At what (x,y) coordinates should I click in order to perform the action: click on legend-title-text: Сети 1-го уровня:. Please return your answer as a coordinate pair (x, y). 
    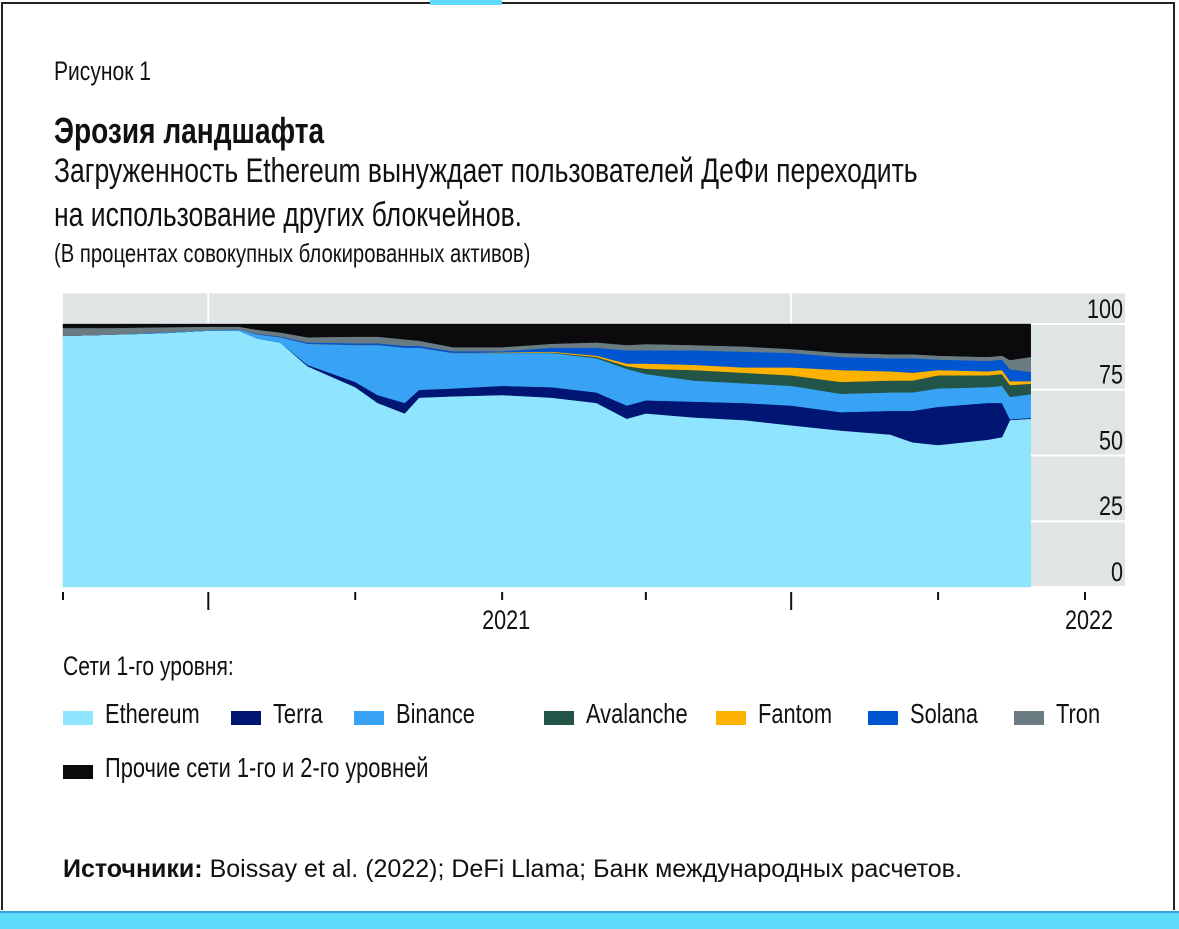
    Looking at the image, I should click on (148, 666).